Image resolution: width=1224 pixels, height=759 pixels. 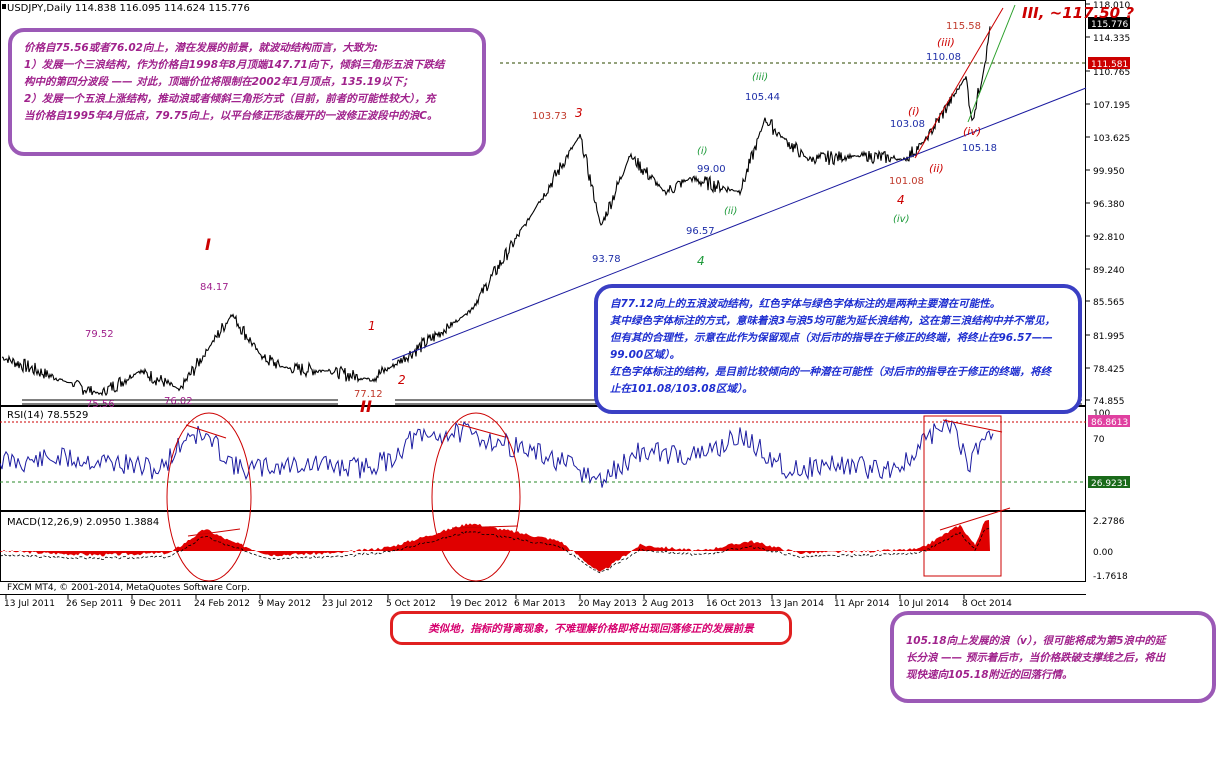 I want to click on ref-price-tag, so click(x=1109, y=63).